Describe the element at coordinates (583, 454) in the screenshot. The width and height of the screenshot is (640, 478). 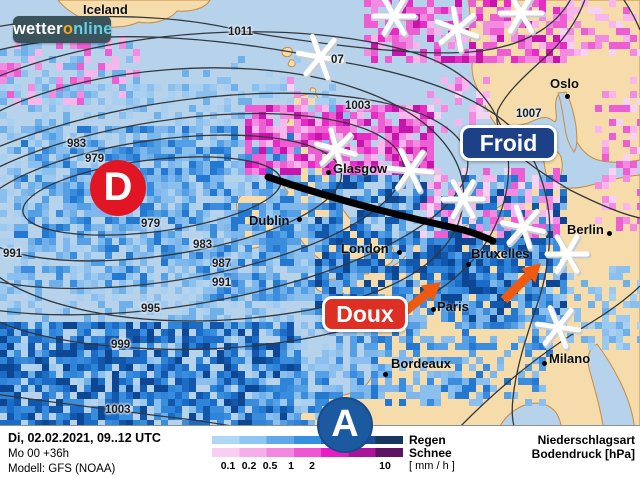
I see `pressure-title: Bodendruck [hPa]` at that location.